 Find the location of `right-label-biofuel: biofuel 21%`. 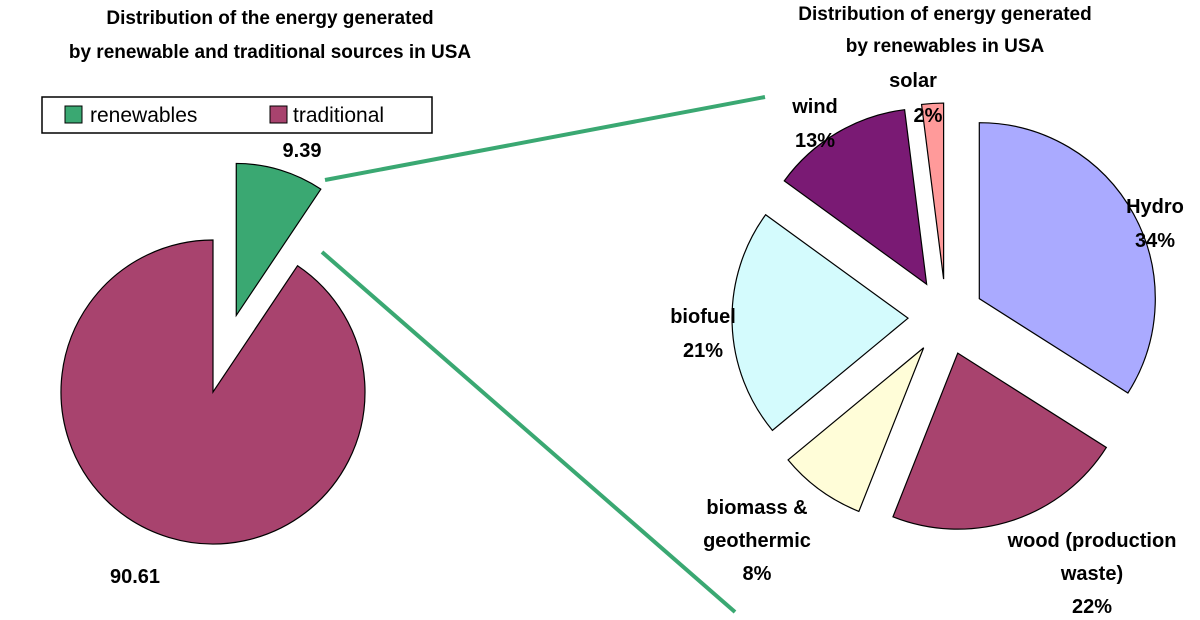

right-label-biofuel: biofuel 21% is located at coordinates (703, 334).